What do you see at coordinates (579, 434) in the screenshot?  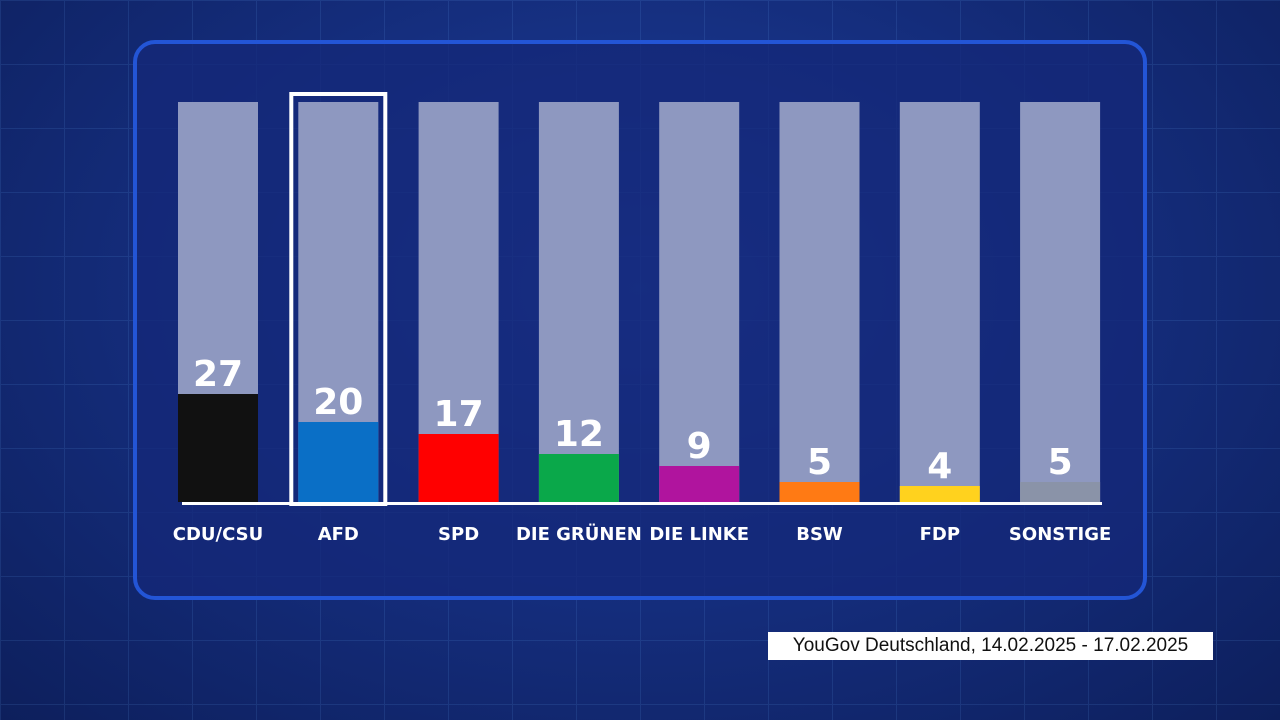 I see `data-label: 12` at bounding box center [579, 434].